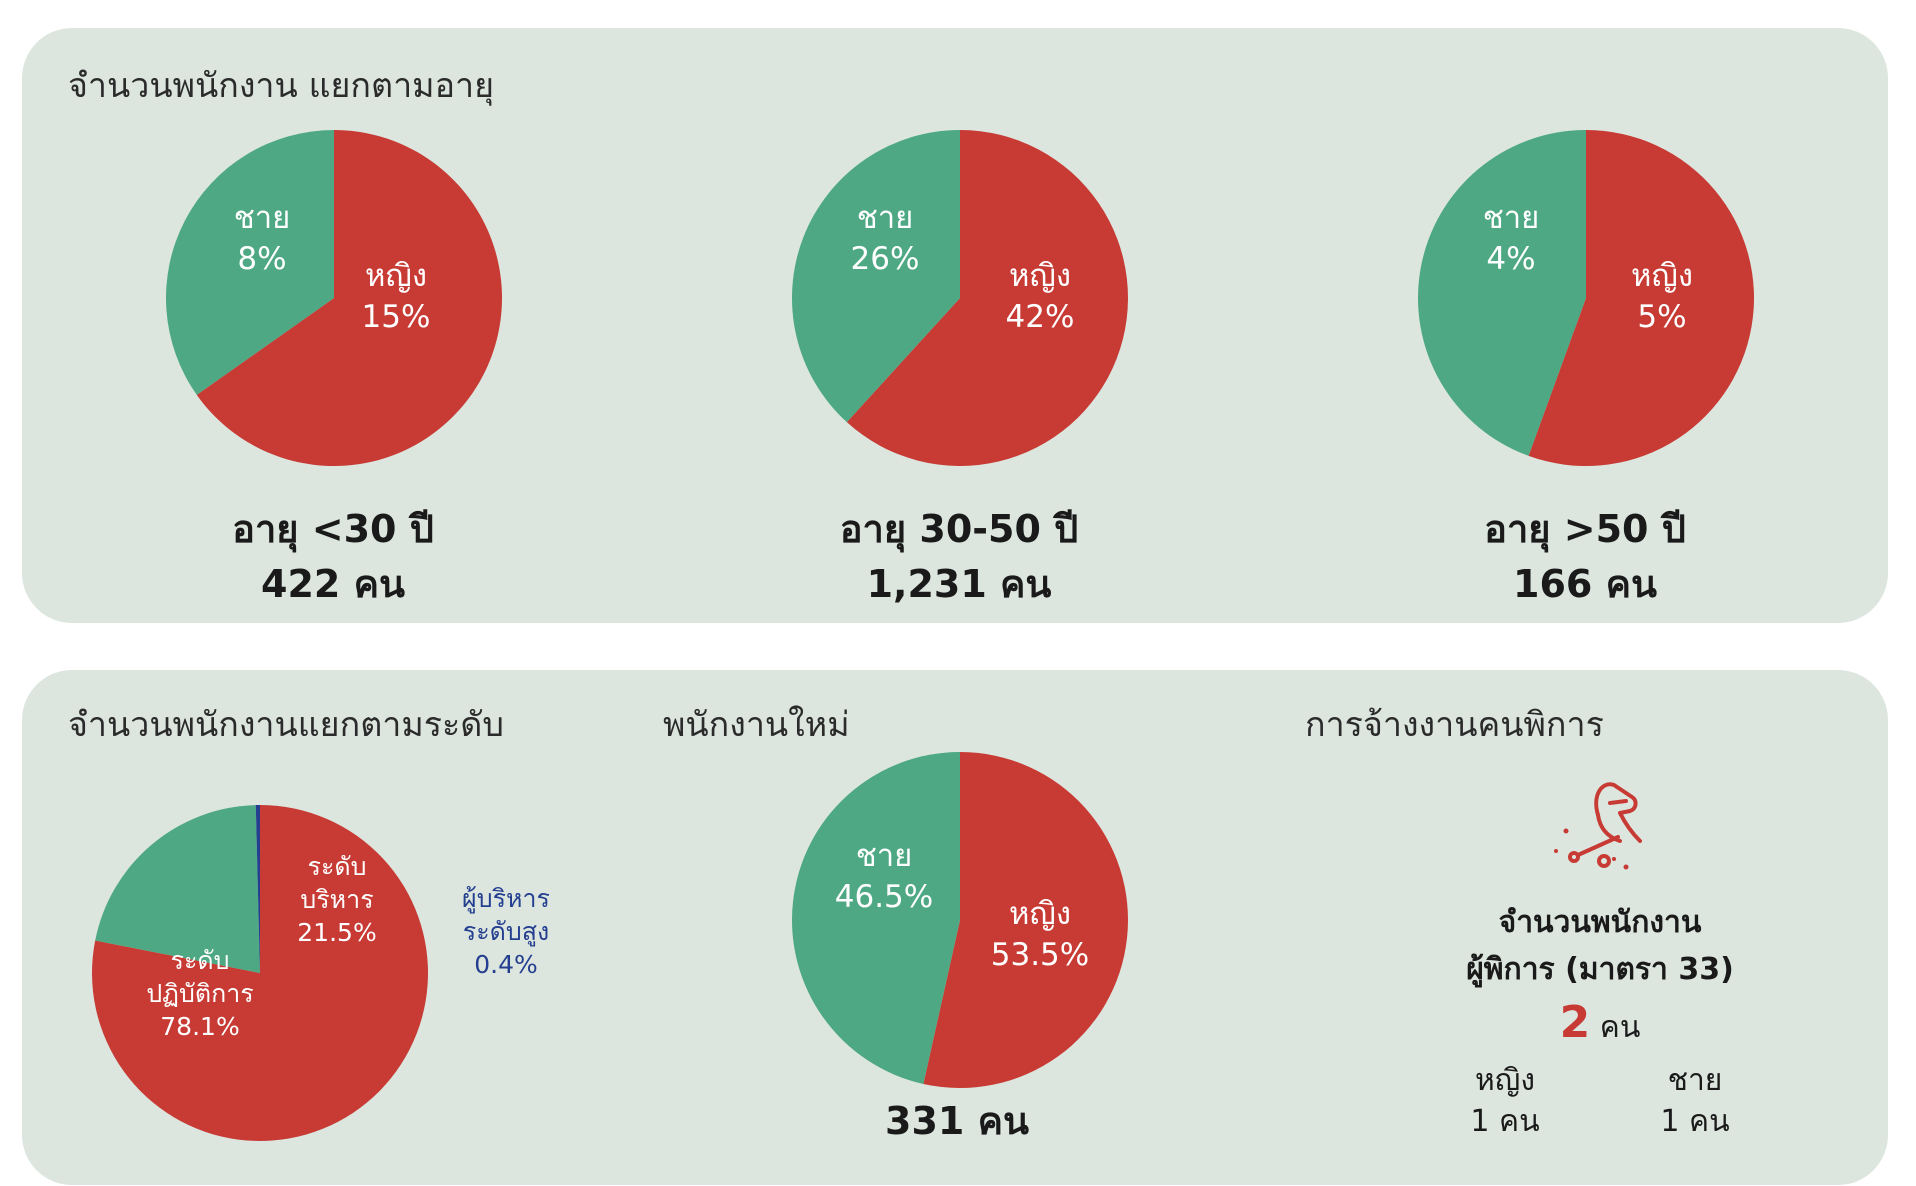 This screenshot has height=1186, width=1916. What do you see at coordinates (1585, 557) in the screenshot?
I see `age-over50-caption: อายุ >50 ปี 166 คน` at bounding box center [1585, 557].